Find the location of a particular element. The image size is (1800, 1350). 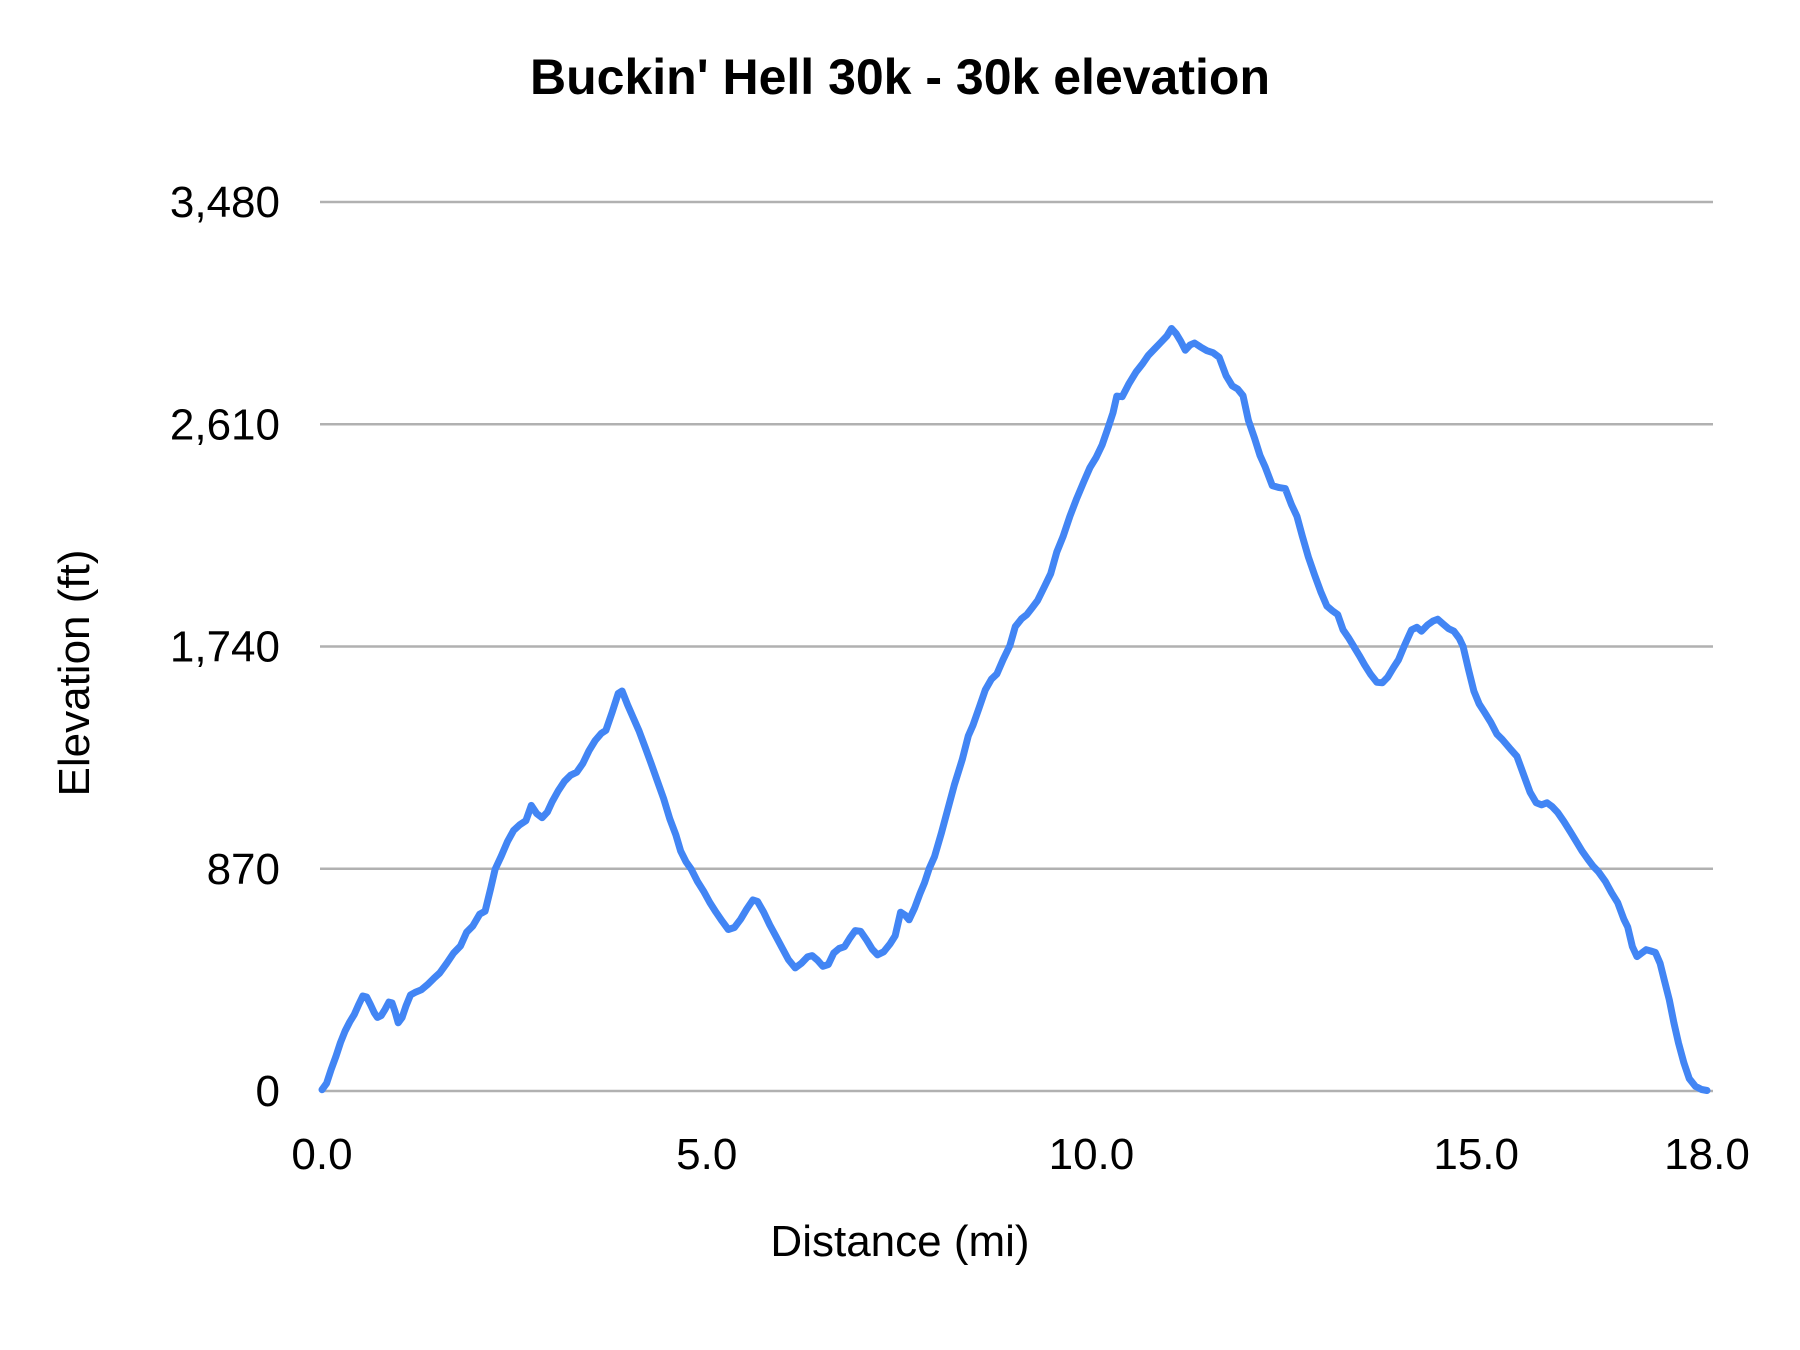

x-axis-title: Distance (mi) is located at coordinates (900, 1241).